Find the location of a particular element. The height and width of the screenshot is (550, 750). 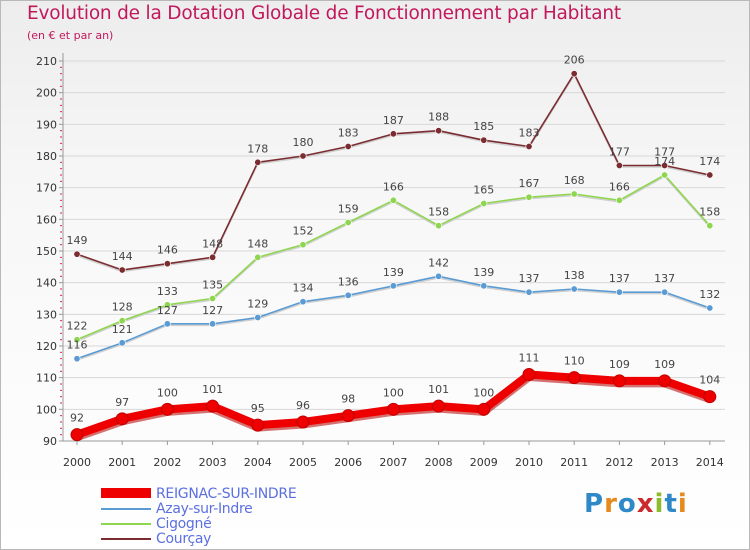

data-label: 139 is located at coordinates (483, 272).